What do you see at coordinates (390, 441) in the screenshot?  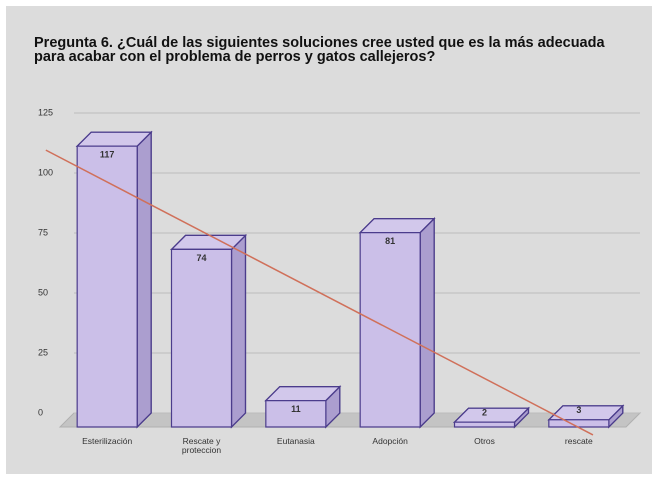 I see `x-tick-label: Adopción` at bounding box center [390, 441].